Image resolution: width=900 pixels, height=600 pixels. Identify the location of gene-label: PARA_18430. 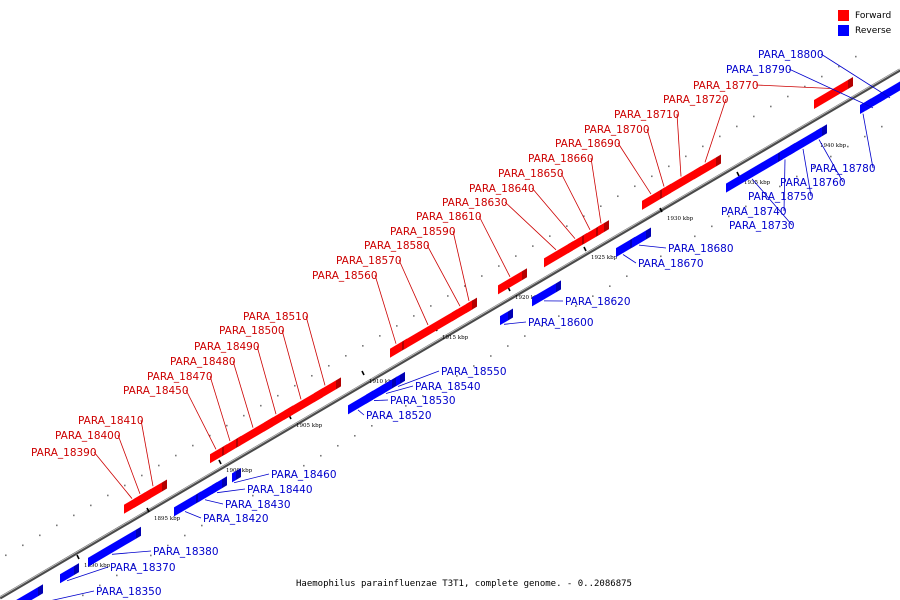
(258, 505).